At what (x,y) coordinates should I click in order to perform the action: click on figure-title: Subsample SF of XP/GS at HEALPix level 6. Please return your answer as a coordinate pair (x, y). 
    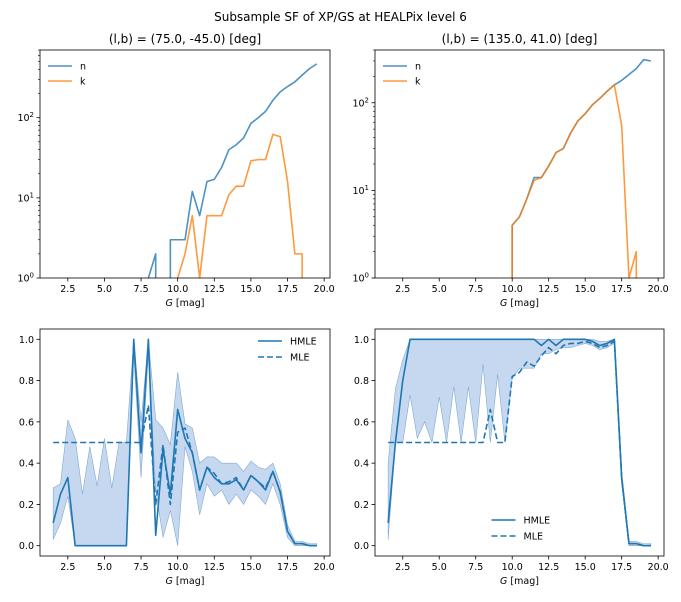
    Looking at the image, I should click on (340, 17).